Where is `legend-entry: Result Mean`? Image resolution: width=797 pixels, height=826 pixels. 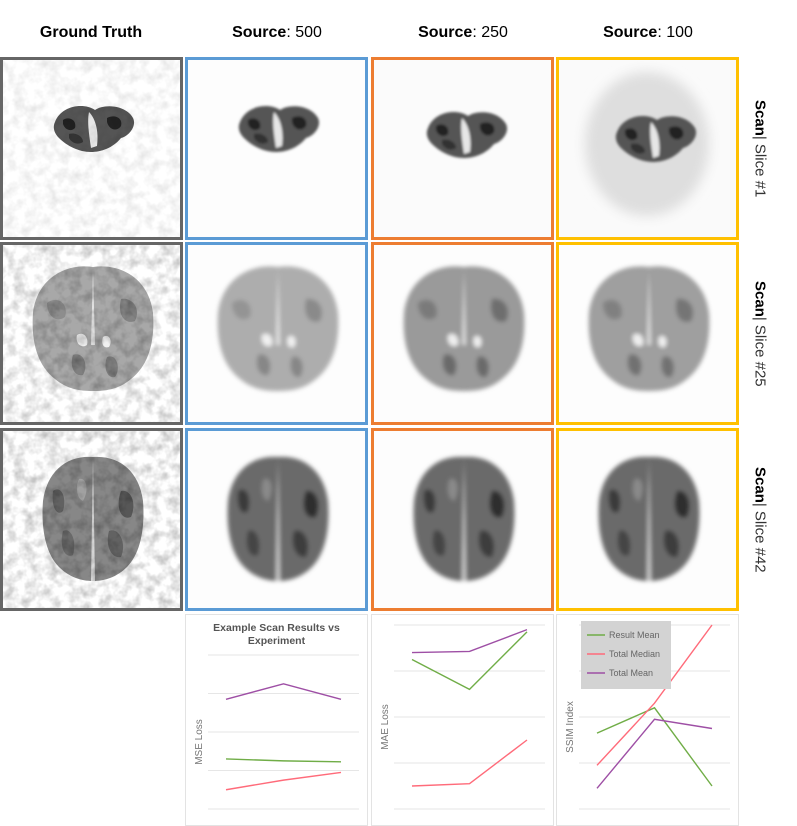 legend-entry: Result Mean is located at coordinates (634, 635).